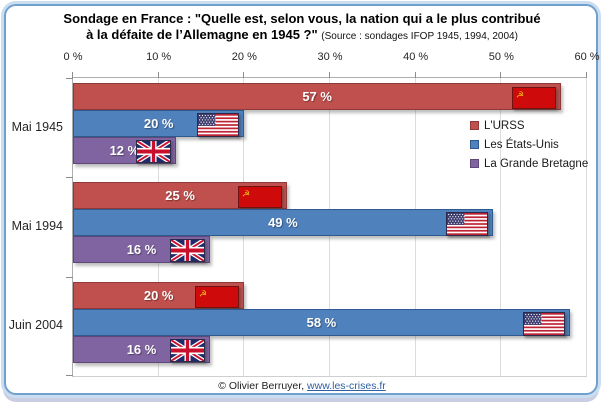 This screenshot has height=406, width=604. Describe the element at coordinates (474, 125) in the screenshot. I see `legend-swatch-ussr` at that location.